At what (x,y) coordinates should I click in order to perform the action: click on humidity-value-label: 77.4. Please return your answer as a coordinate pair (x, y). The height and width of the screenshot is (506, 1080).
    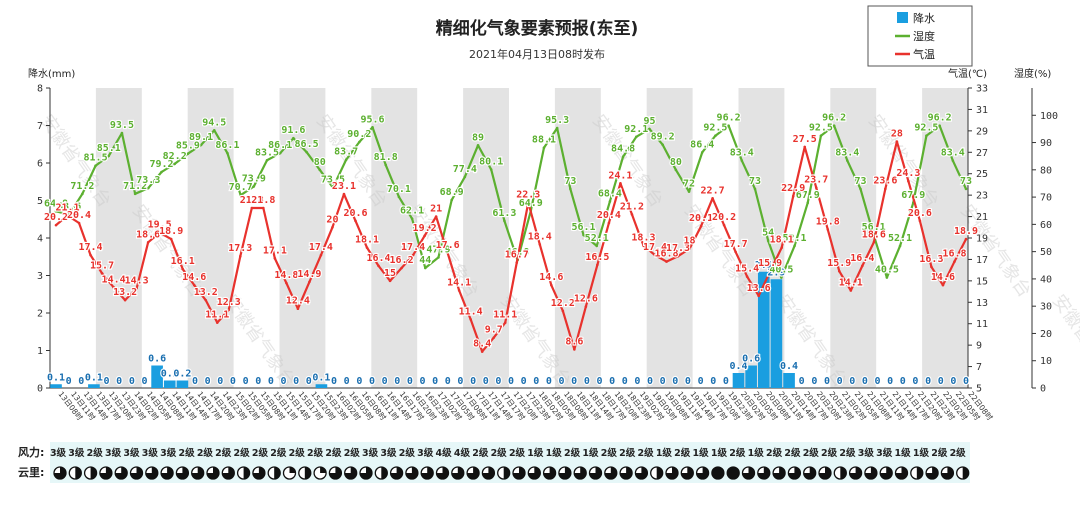
    Looking at the image, I should click on (465, 169).